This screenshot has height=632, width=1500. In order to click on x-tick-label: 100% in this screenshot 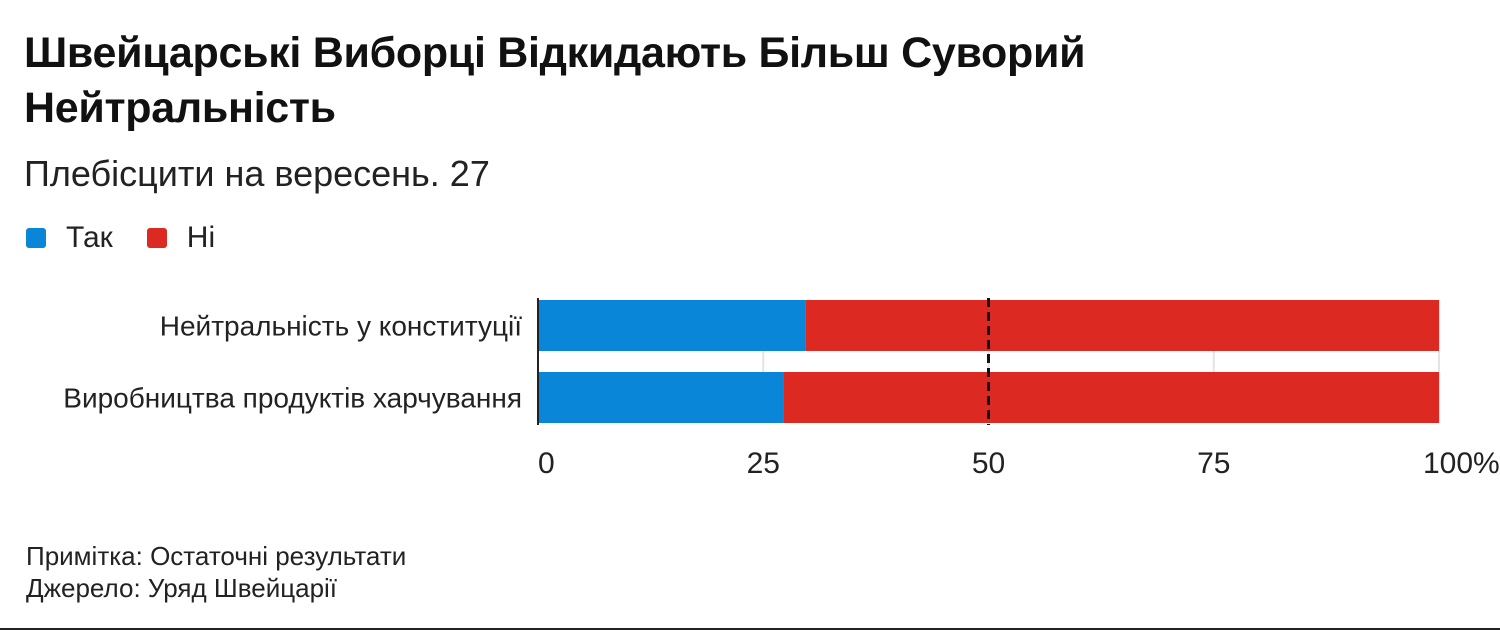, I will do `click(1461, 463)`.